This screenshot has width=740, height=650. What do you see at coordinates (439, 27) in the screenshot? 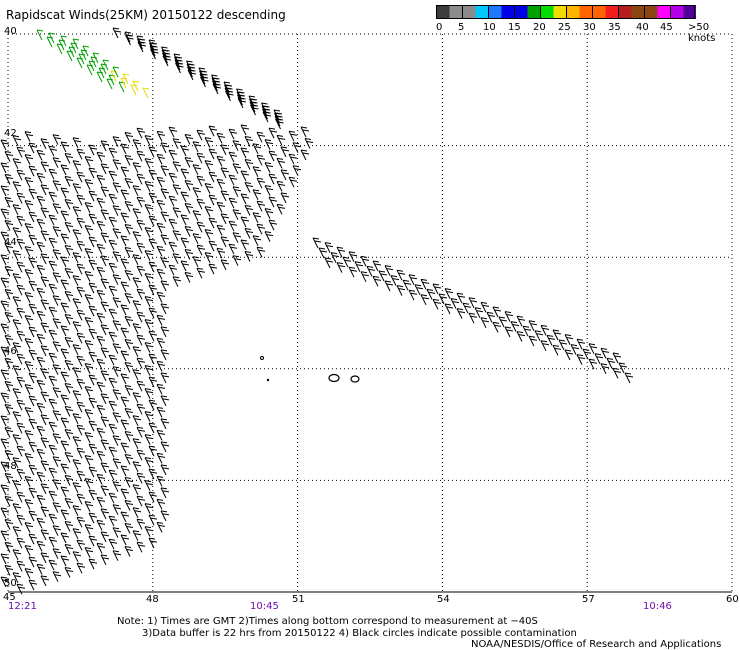
I see `scale-label-0: 0` at bounding box center [439, 27].